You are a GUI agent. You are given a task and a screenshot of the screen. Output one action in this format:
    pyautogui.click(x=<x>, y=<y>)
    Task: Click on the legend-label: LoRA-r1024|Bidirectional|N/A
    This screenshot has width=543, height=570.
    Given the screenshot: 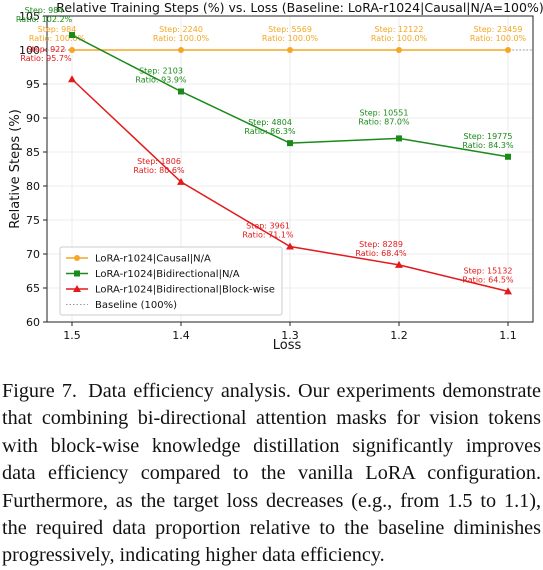 What is the action you would take?
    pyautogui.click(x=167, y=274)
    